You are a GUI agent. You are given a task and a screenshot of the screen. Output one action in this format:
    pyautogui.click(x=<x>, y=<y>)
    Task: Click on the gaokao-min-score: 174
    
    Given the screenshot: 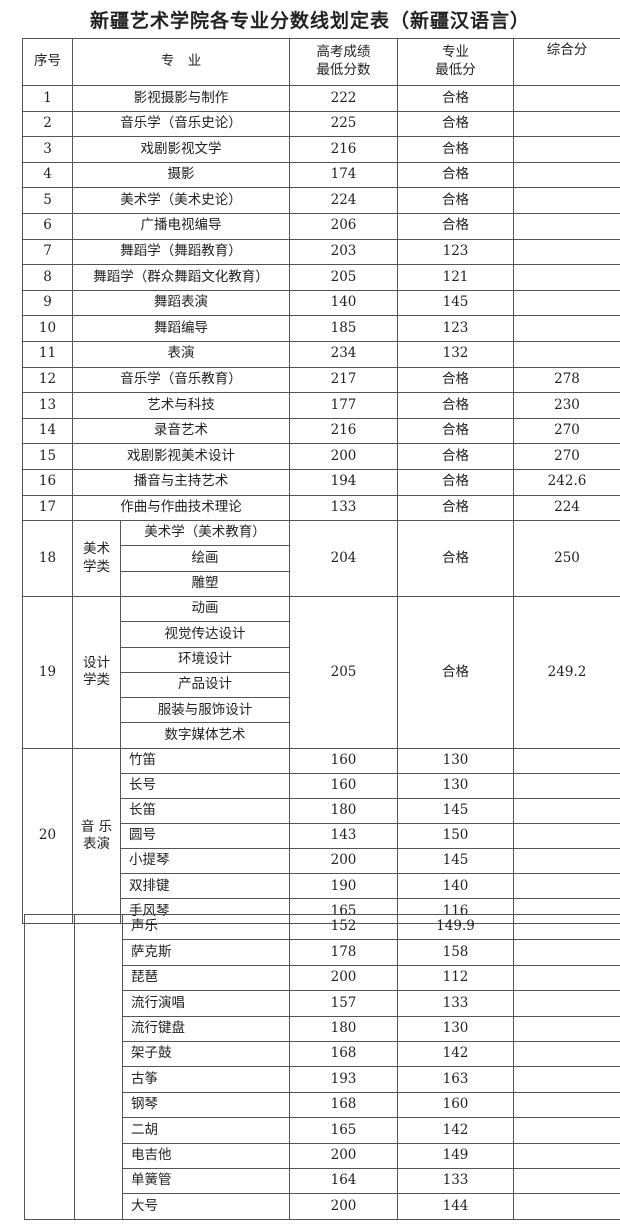 What is the action you would take?
    pyautogui.click(x=343, y=175)
    